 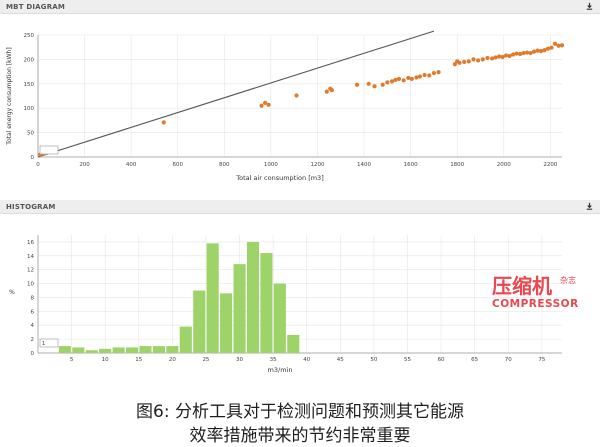 What do you see at coordinates (504, 165) in the screenshot?
I see `x-tick-label: 2000` at bounding box center [504, 165].